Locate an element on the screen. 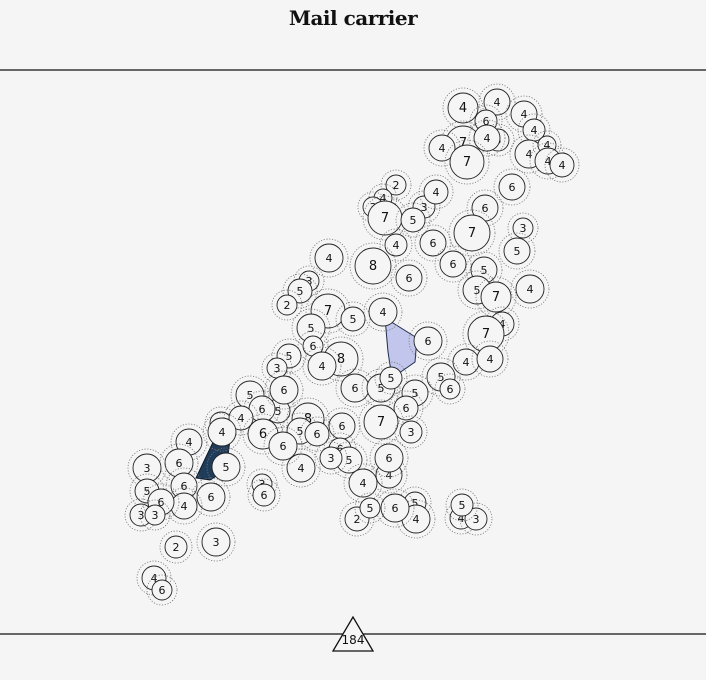  bubble-number: 2 is located at coordinates (176, 547).